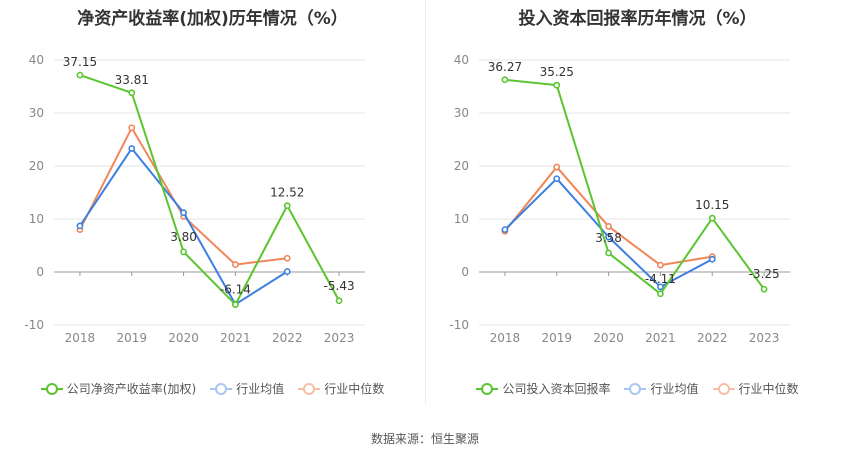 The width and height of the screenshot is (850, 458). Describe the element at coordinates (183, 237) in the screenshot. I see `data-label: 3.80` at that location.